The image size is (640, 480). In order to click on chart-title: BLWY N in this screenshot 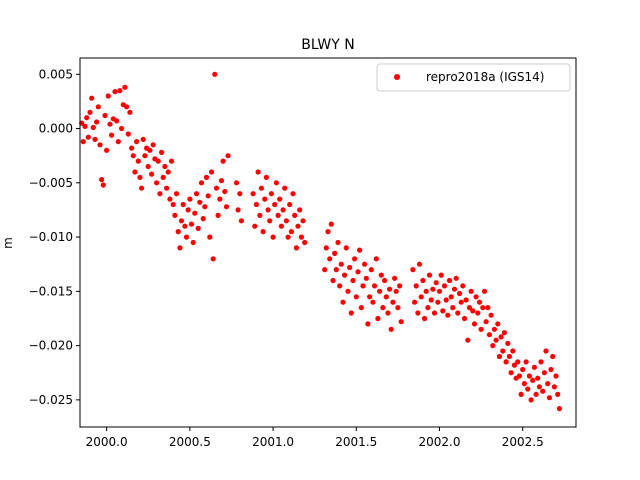, I will do `click(327, 45)`.